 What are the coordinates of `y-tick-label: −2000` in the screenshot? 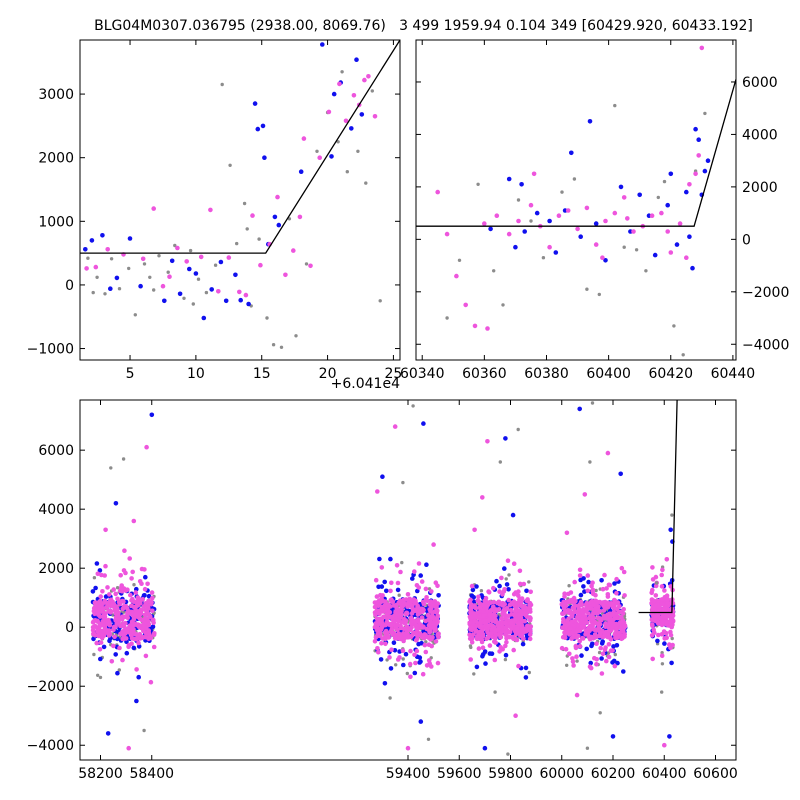 It's located at (765, 293).